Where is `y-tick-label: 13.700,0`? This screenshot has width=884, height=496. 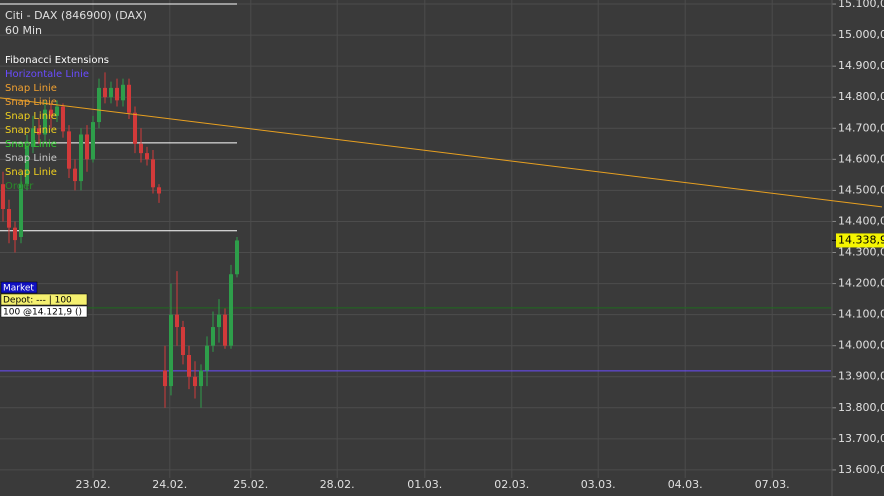 y-tick-label: 13.700,0 is located at coordinates (861, 438).